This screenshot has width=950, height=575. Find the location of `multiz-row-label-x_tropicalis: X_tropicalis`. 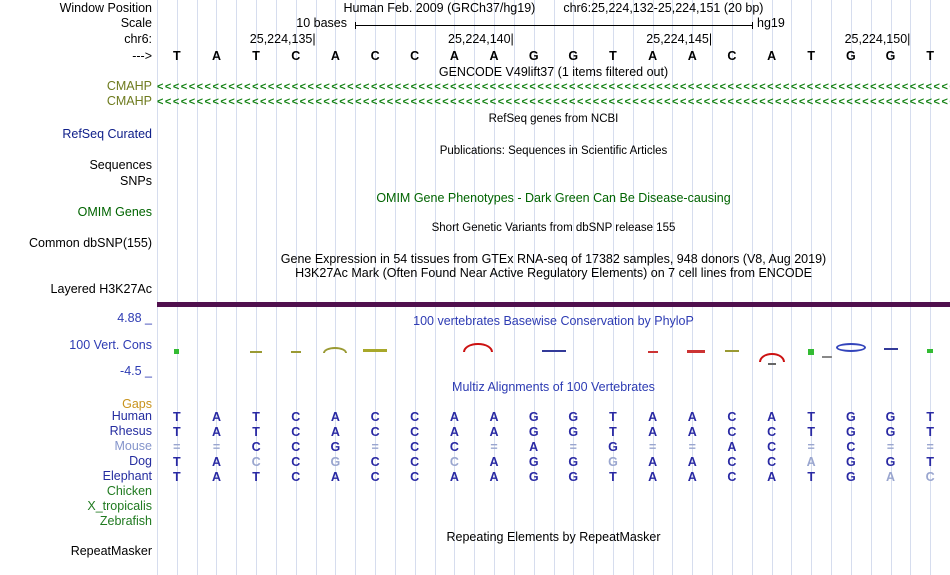

multiz-row-label-x_tropicalis: X_tropicalis is located at coordinates (119, 506).